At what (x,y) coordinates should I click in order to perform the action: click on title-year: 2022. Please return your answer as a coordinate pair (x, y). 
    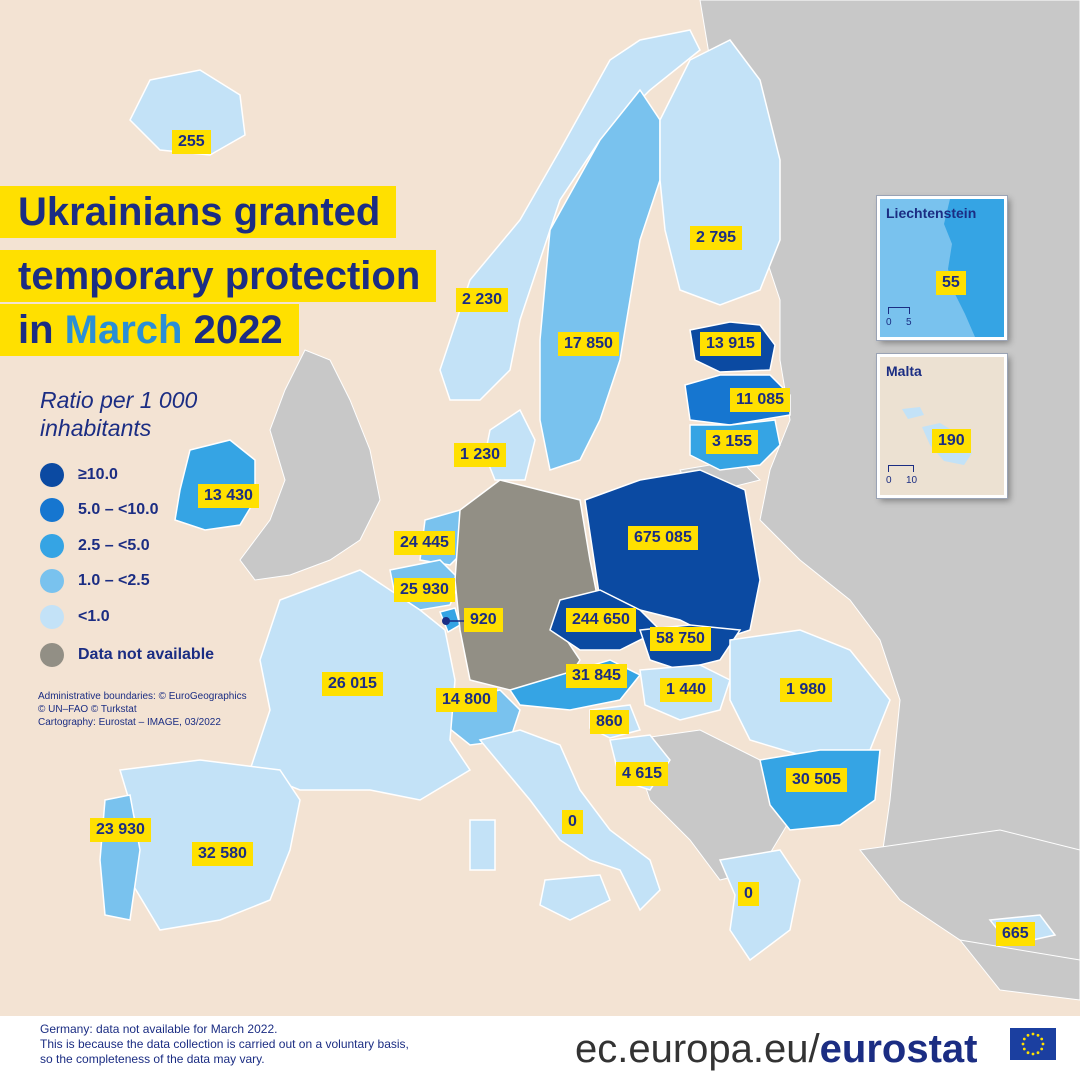
    Looking at the image, I should click on (238, 330).